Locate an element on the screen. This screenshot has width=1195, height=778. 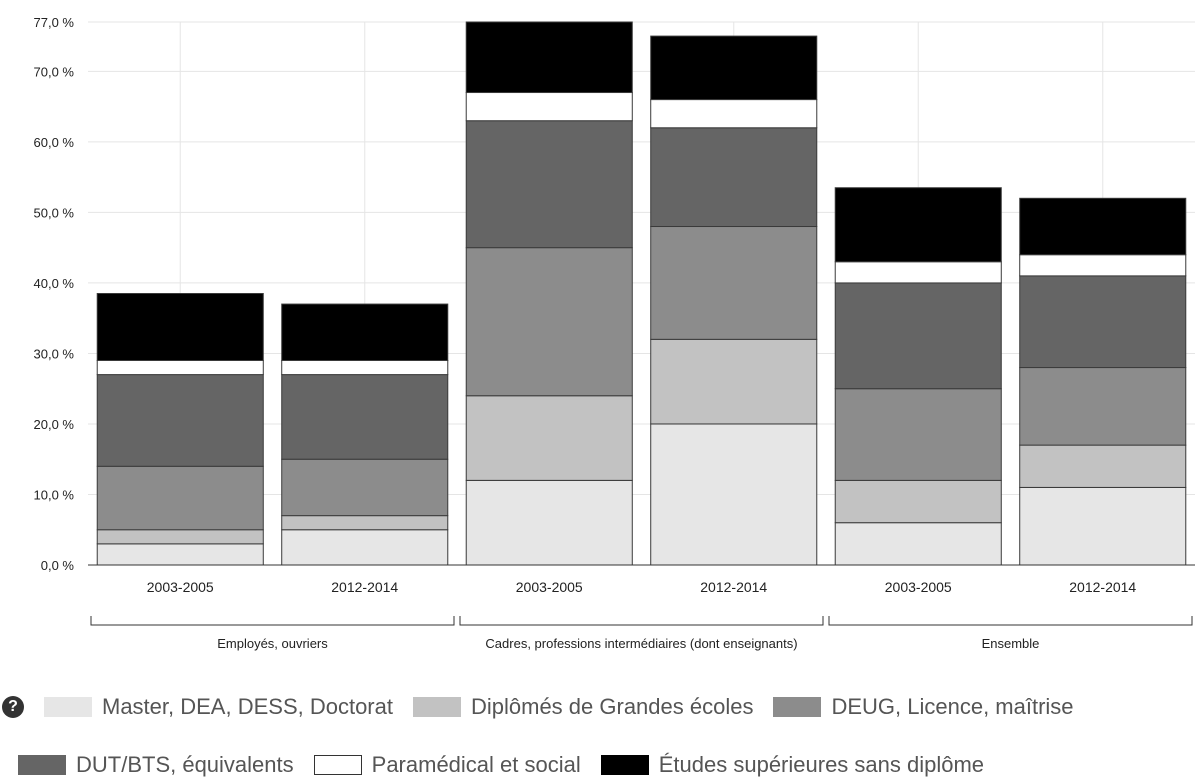
legend-item: Paramédical et social is located at coordinates (447, 765).